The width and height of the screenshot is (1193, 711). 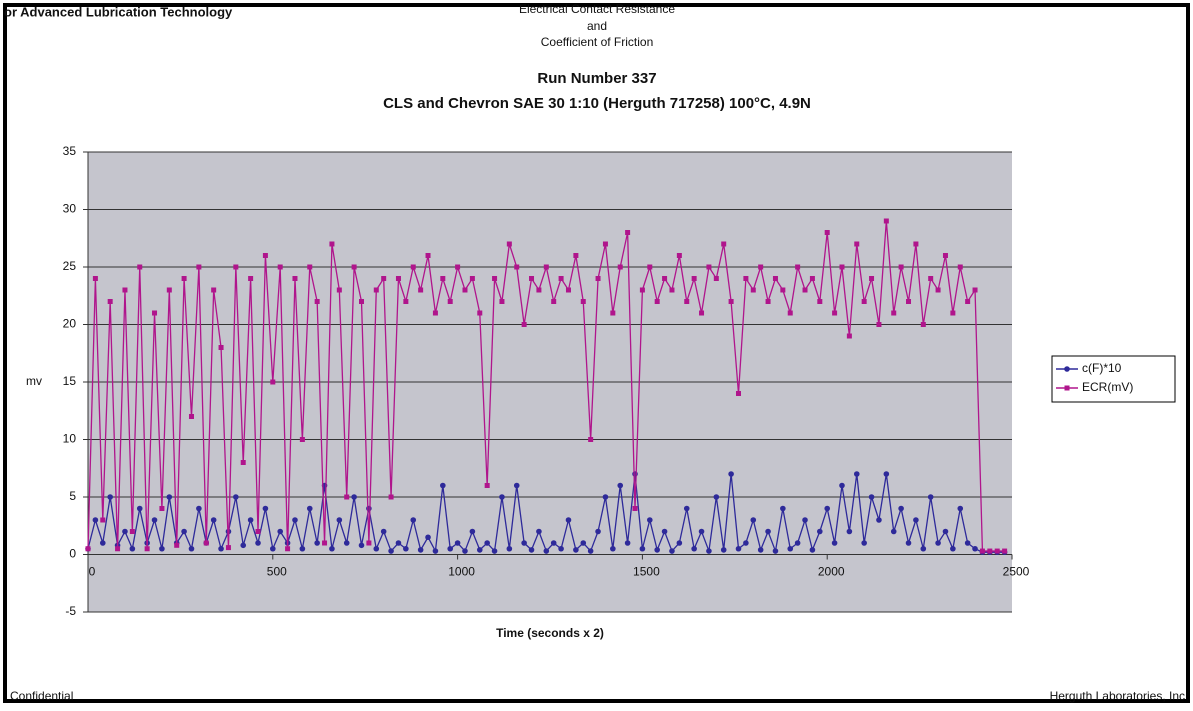 I want to click on header-left: or Advanced Lubrication Technology, so click(x=118, y=11).